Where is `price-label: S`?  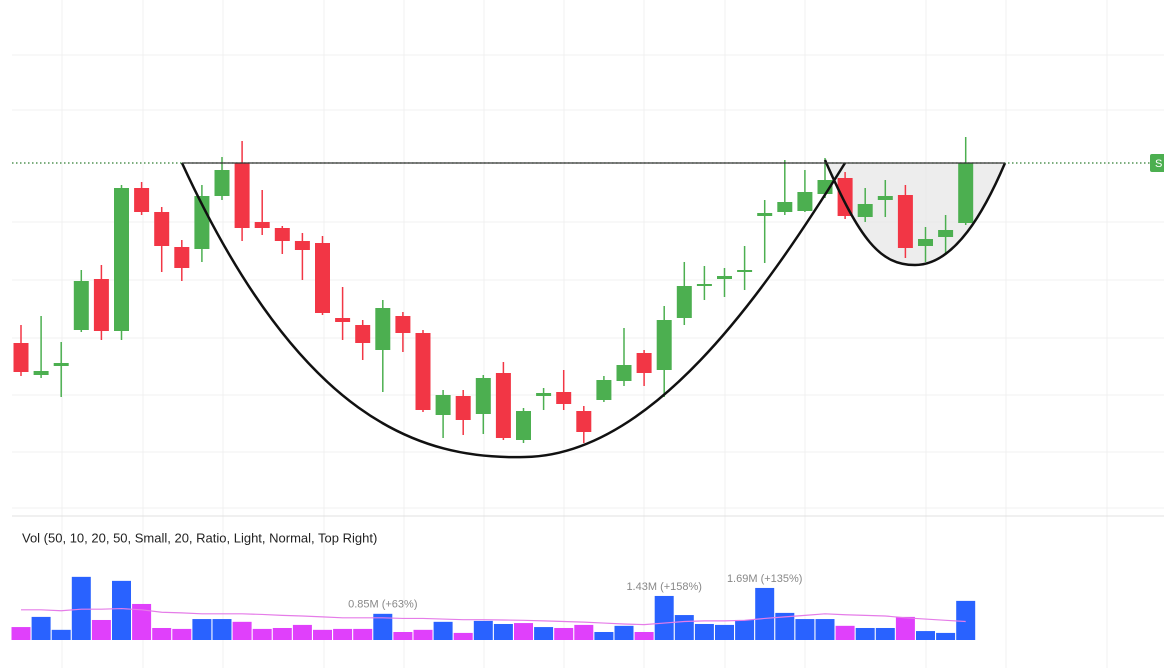
price-label: S is located at coordinates (1158, 164).